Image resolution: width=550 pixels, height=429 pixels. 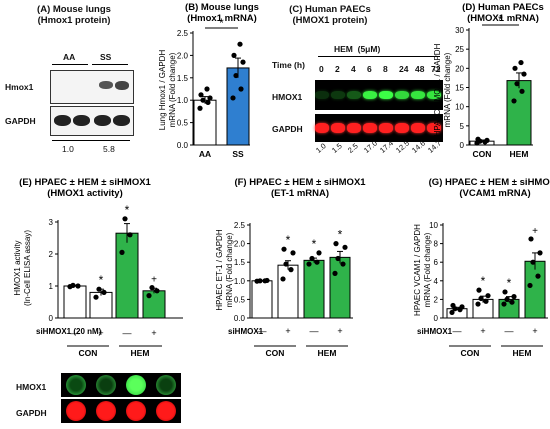 What do you see at coordinates (379, 95) in the screenshot?
I see `panel-c-blot-hmox1` at bounding box center [379, 95].